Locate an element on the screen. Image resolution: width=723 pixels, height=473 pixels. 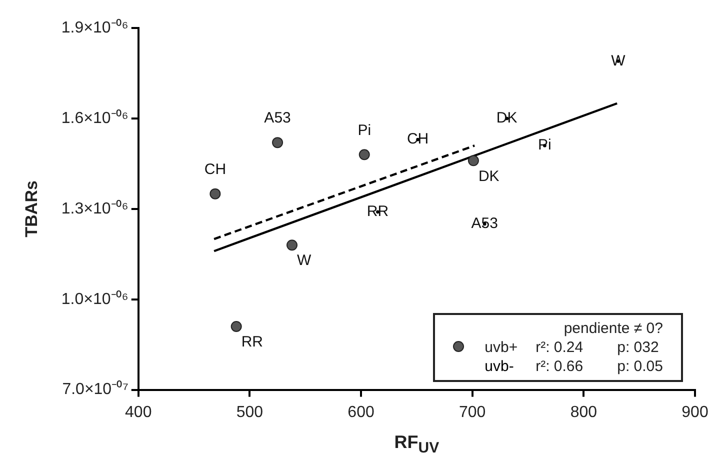
annotation: r²: 0.24 is located at coordinates (559, 347).